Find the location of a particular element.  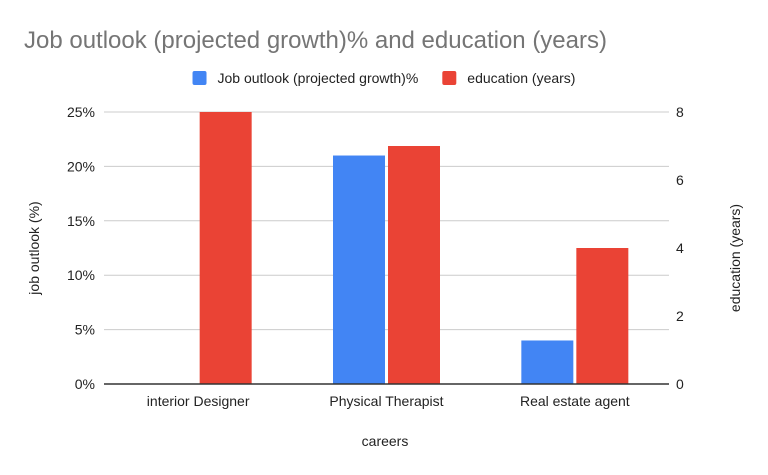

right-axis-ticks: 0 2 4 6 8 is located at coordinates (680, 248).